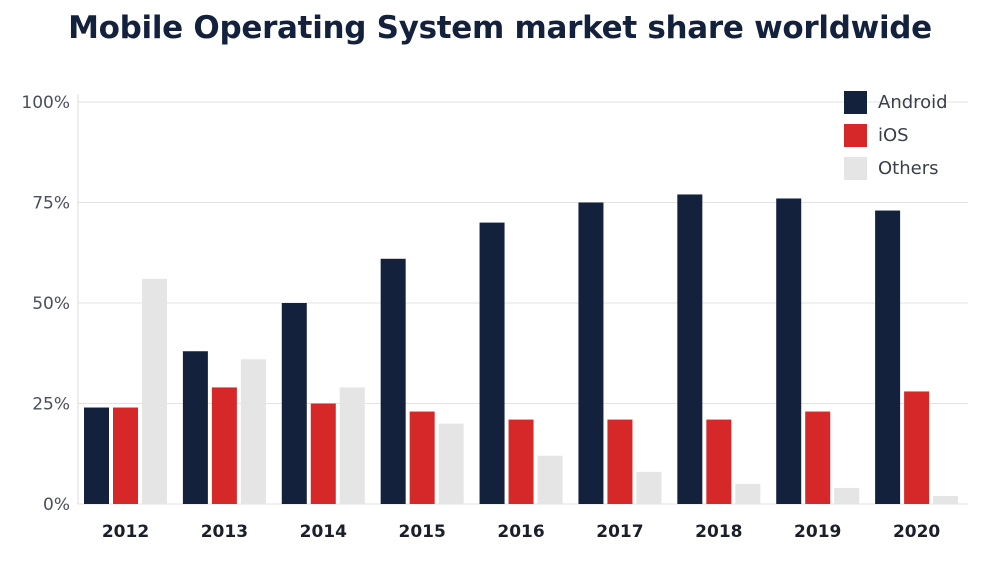  What do you see at coordinates (888, 357) in the screenshot?
I see `bar-android-2020` at bounding box center [888, 357].